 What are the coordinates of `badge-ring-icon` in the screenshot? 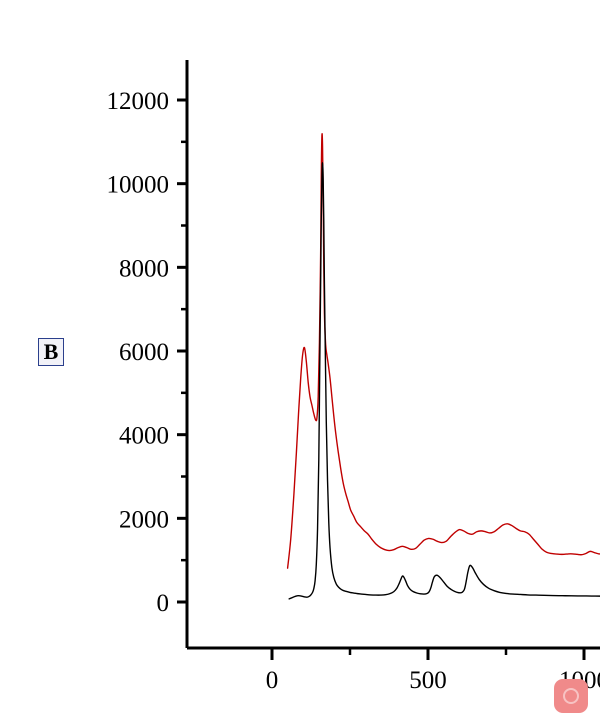 It's located at (571, 696).